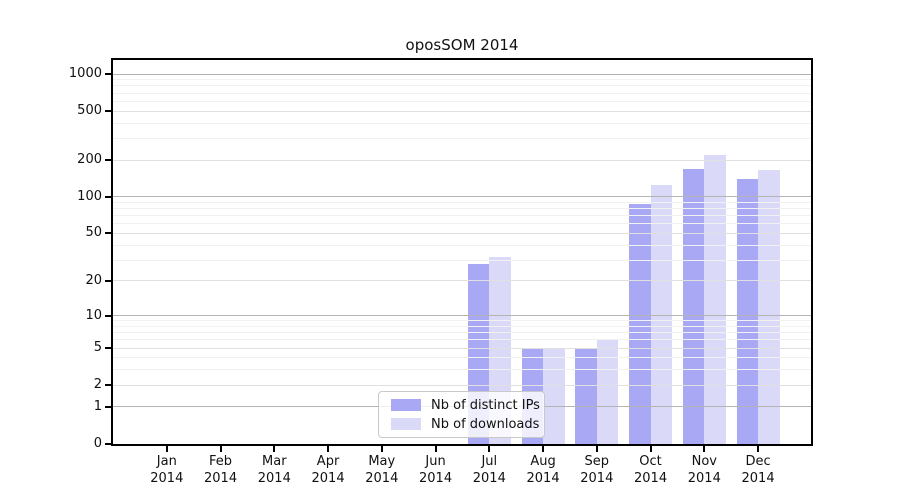  I want to click on x-tick-label: Jun 2014, so click(436, 470).